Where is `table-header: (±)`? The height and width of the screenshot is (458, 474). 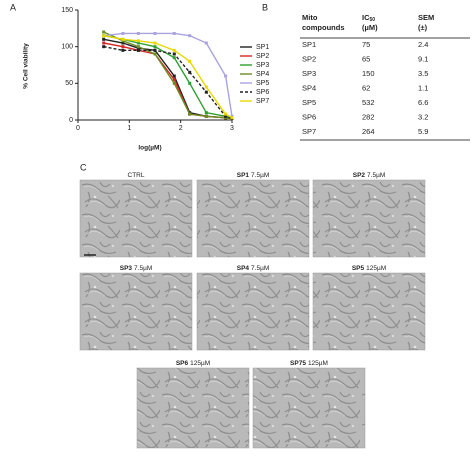 table-header: (±) is located at coordinates (423, 27).